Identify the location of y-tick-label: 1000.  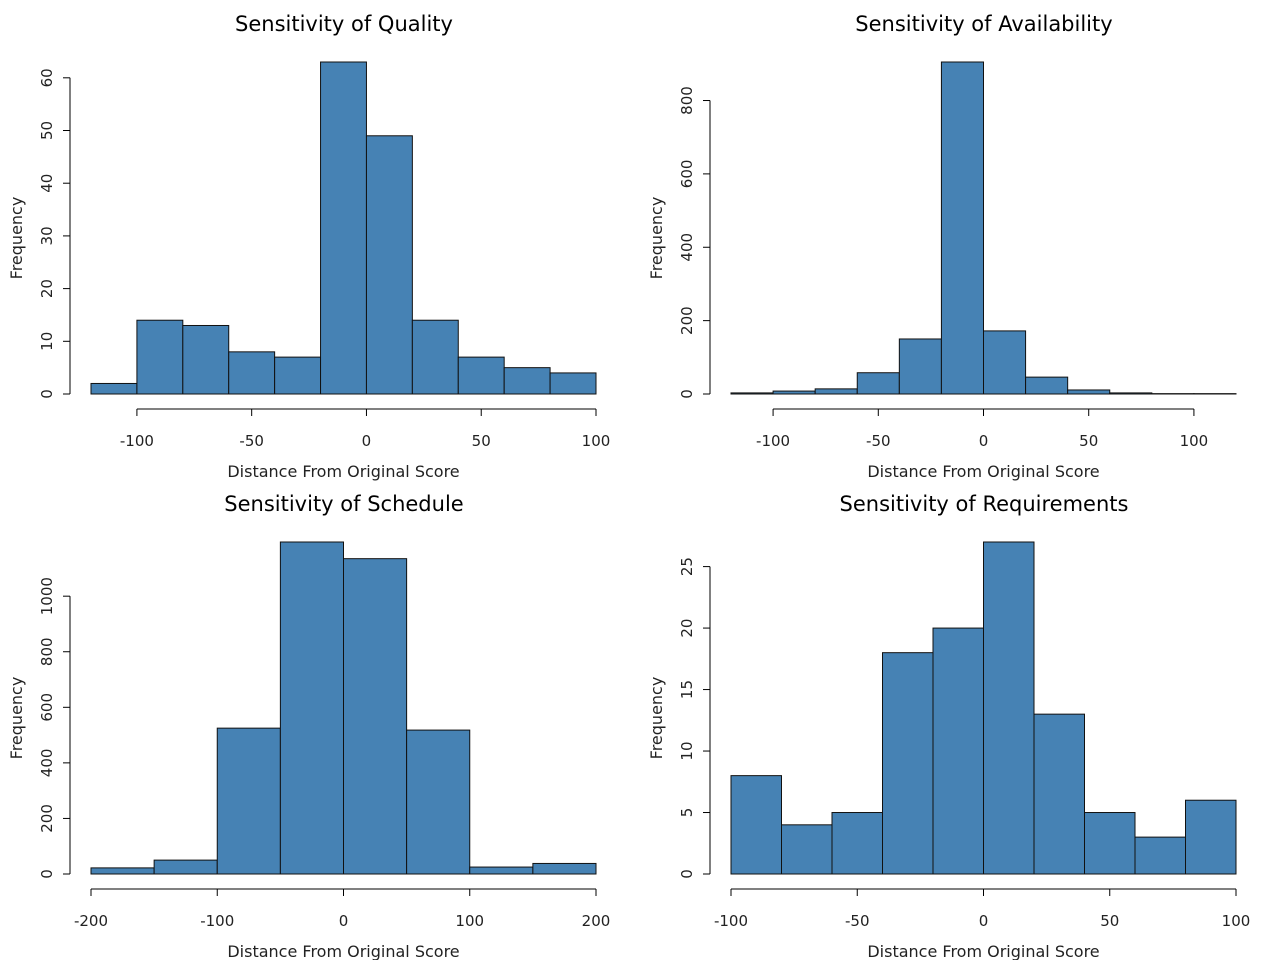
(47, 596).